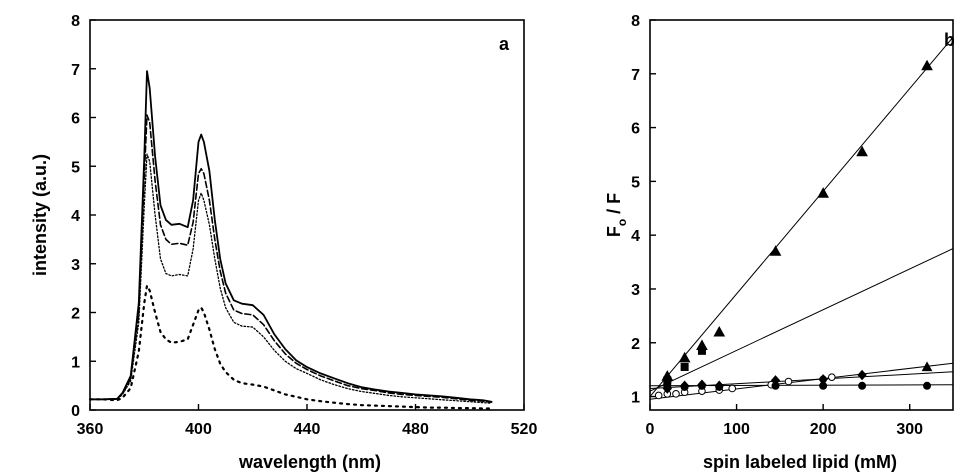  I want to click on panel-b-y-tick-label: 1, so click(635, 398).